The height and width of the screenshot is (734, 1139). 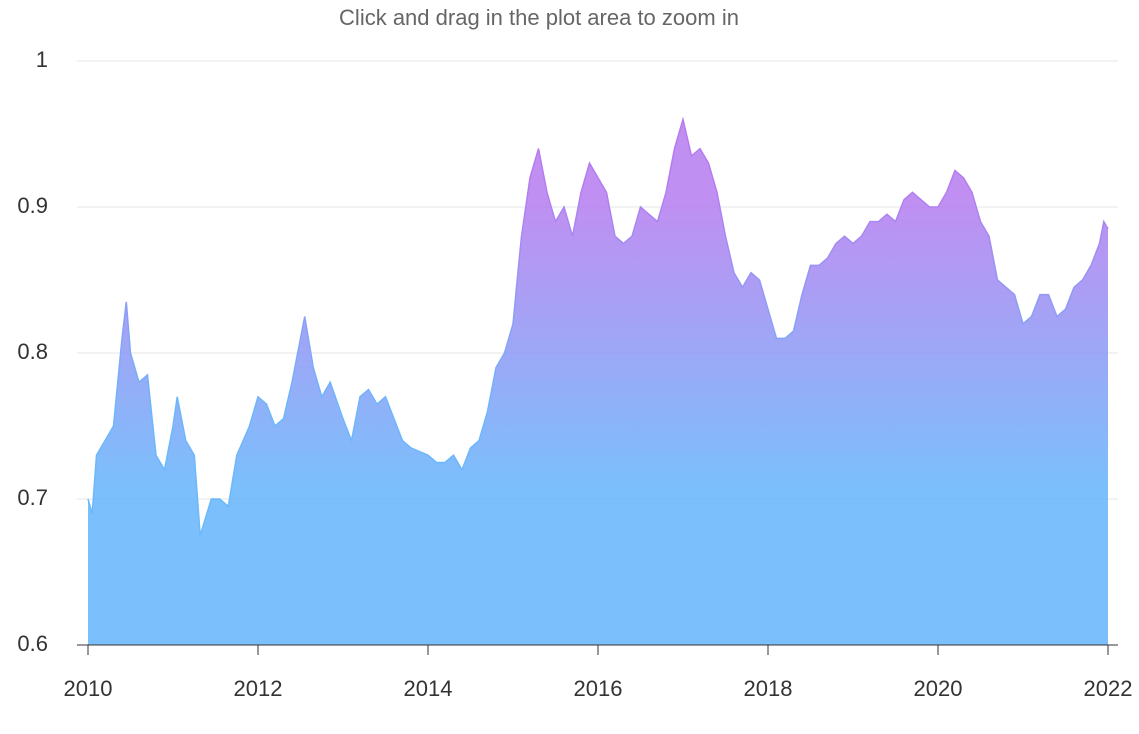 I want to click on y-tick-label: 1, so click(x=42, y=59).